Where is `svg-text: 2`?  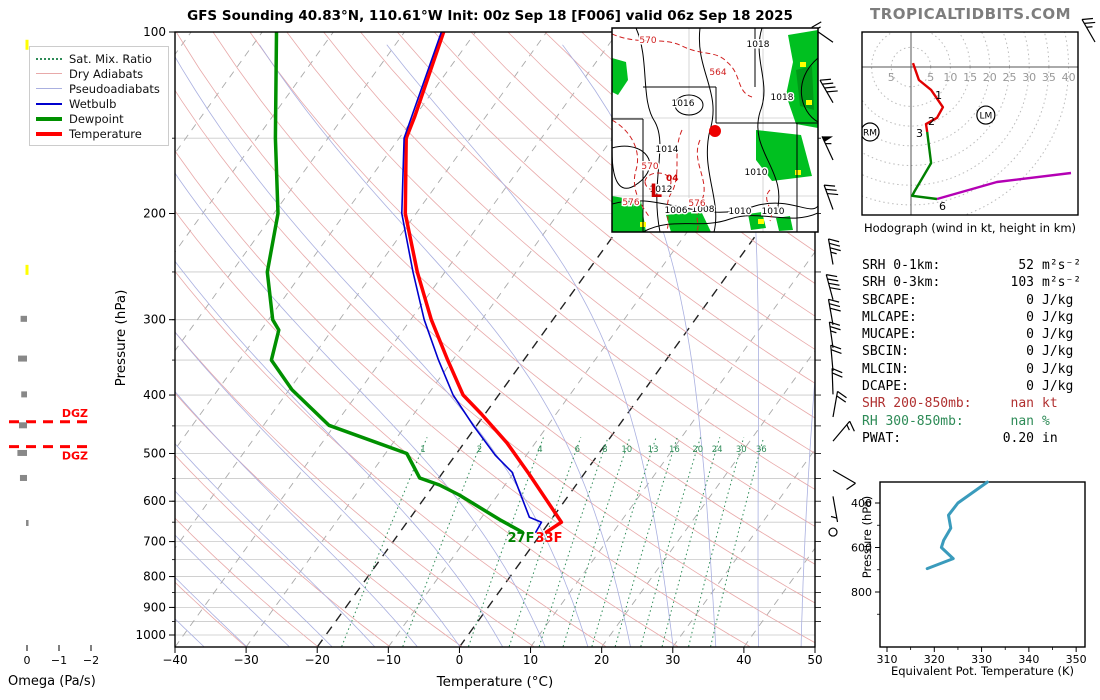
svg-text: 2 is located at coordinates (479, 450).